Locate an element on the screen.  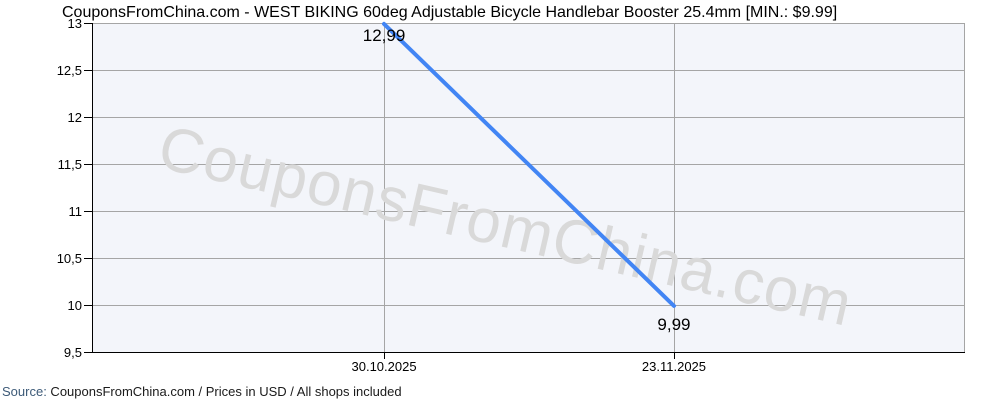
x-tick-label: 30.10.2025 is located at coordinates (384, 366).